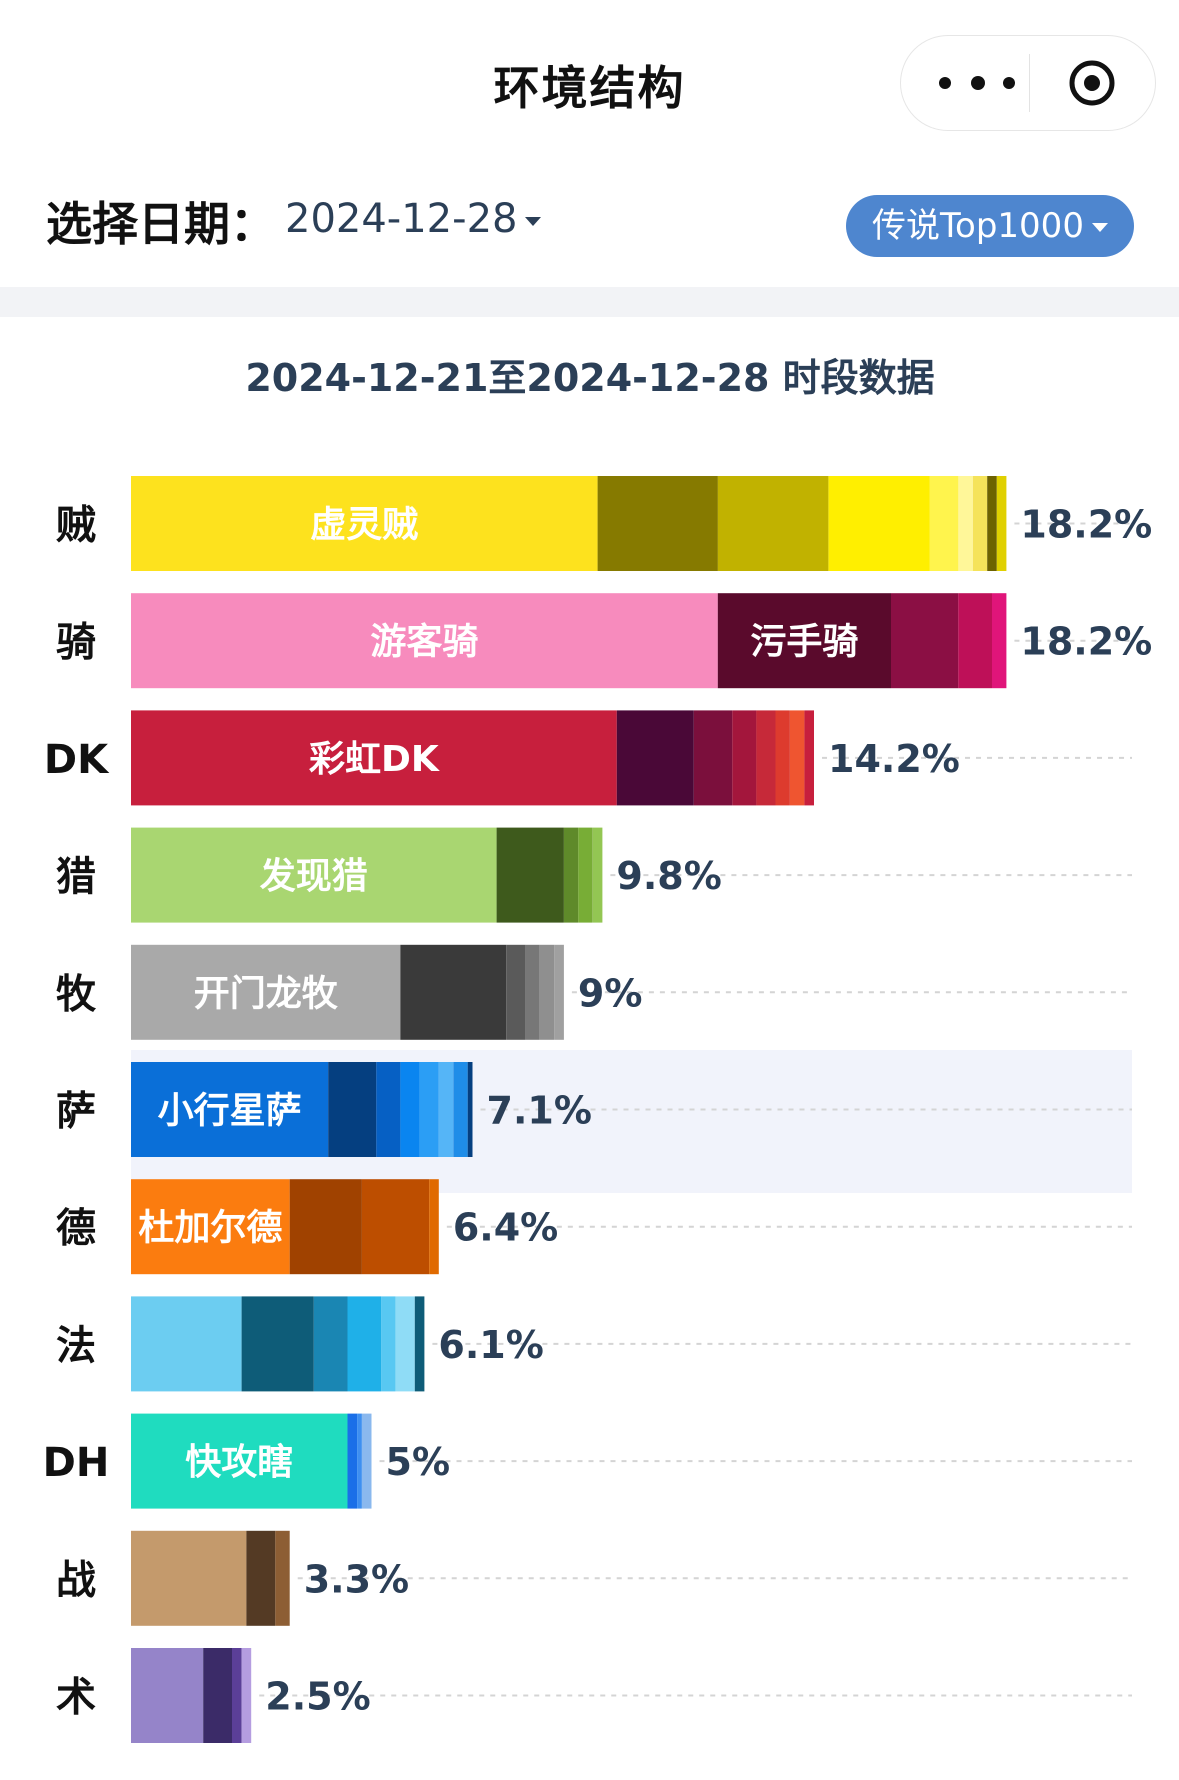  Describe the element at coordinates (76, 1346) in the screenshot. I see `category-label: 法` at that location.